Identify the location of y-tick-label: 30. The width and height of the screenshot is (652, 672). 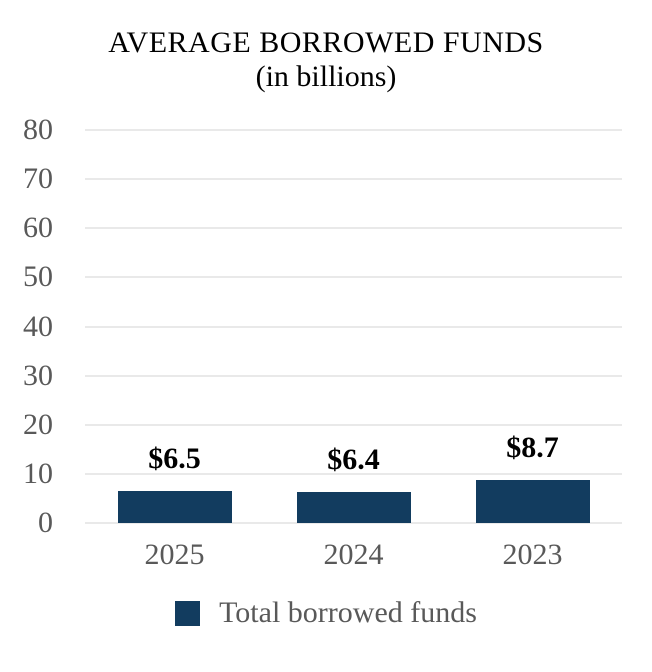
(38, 375).